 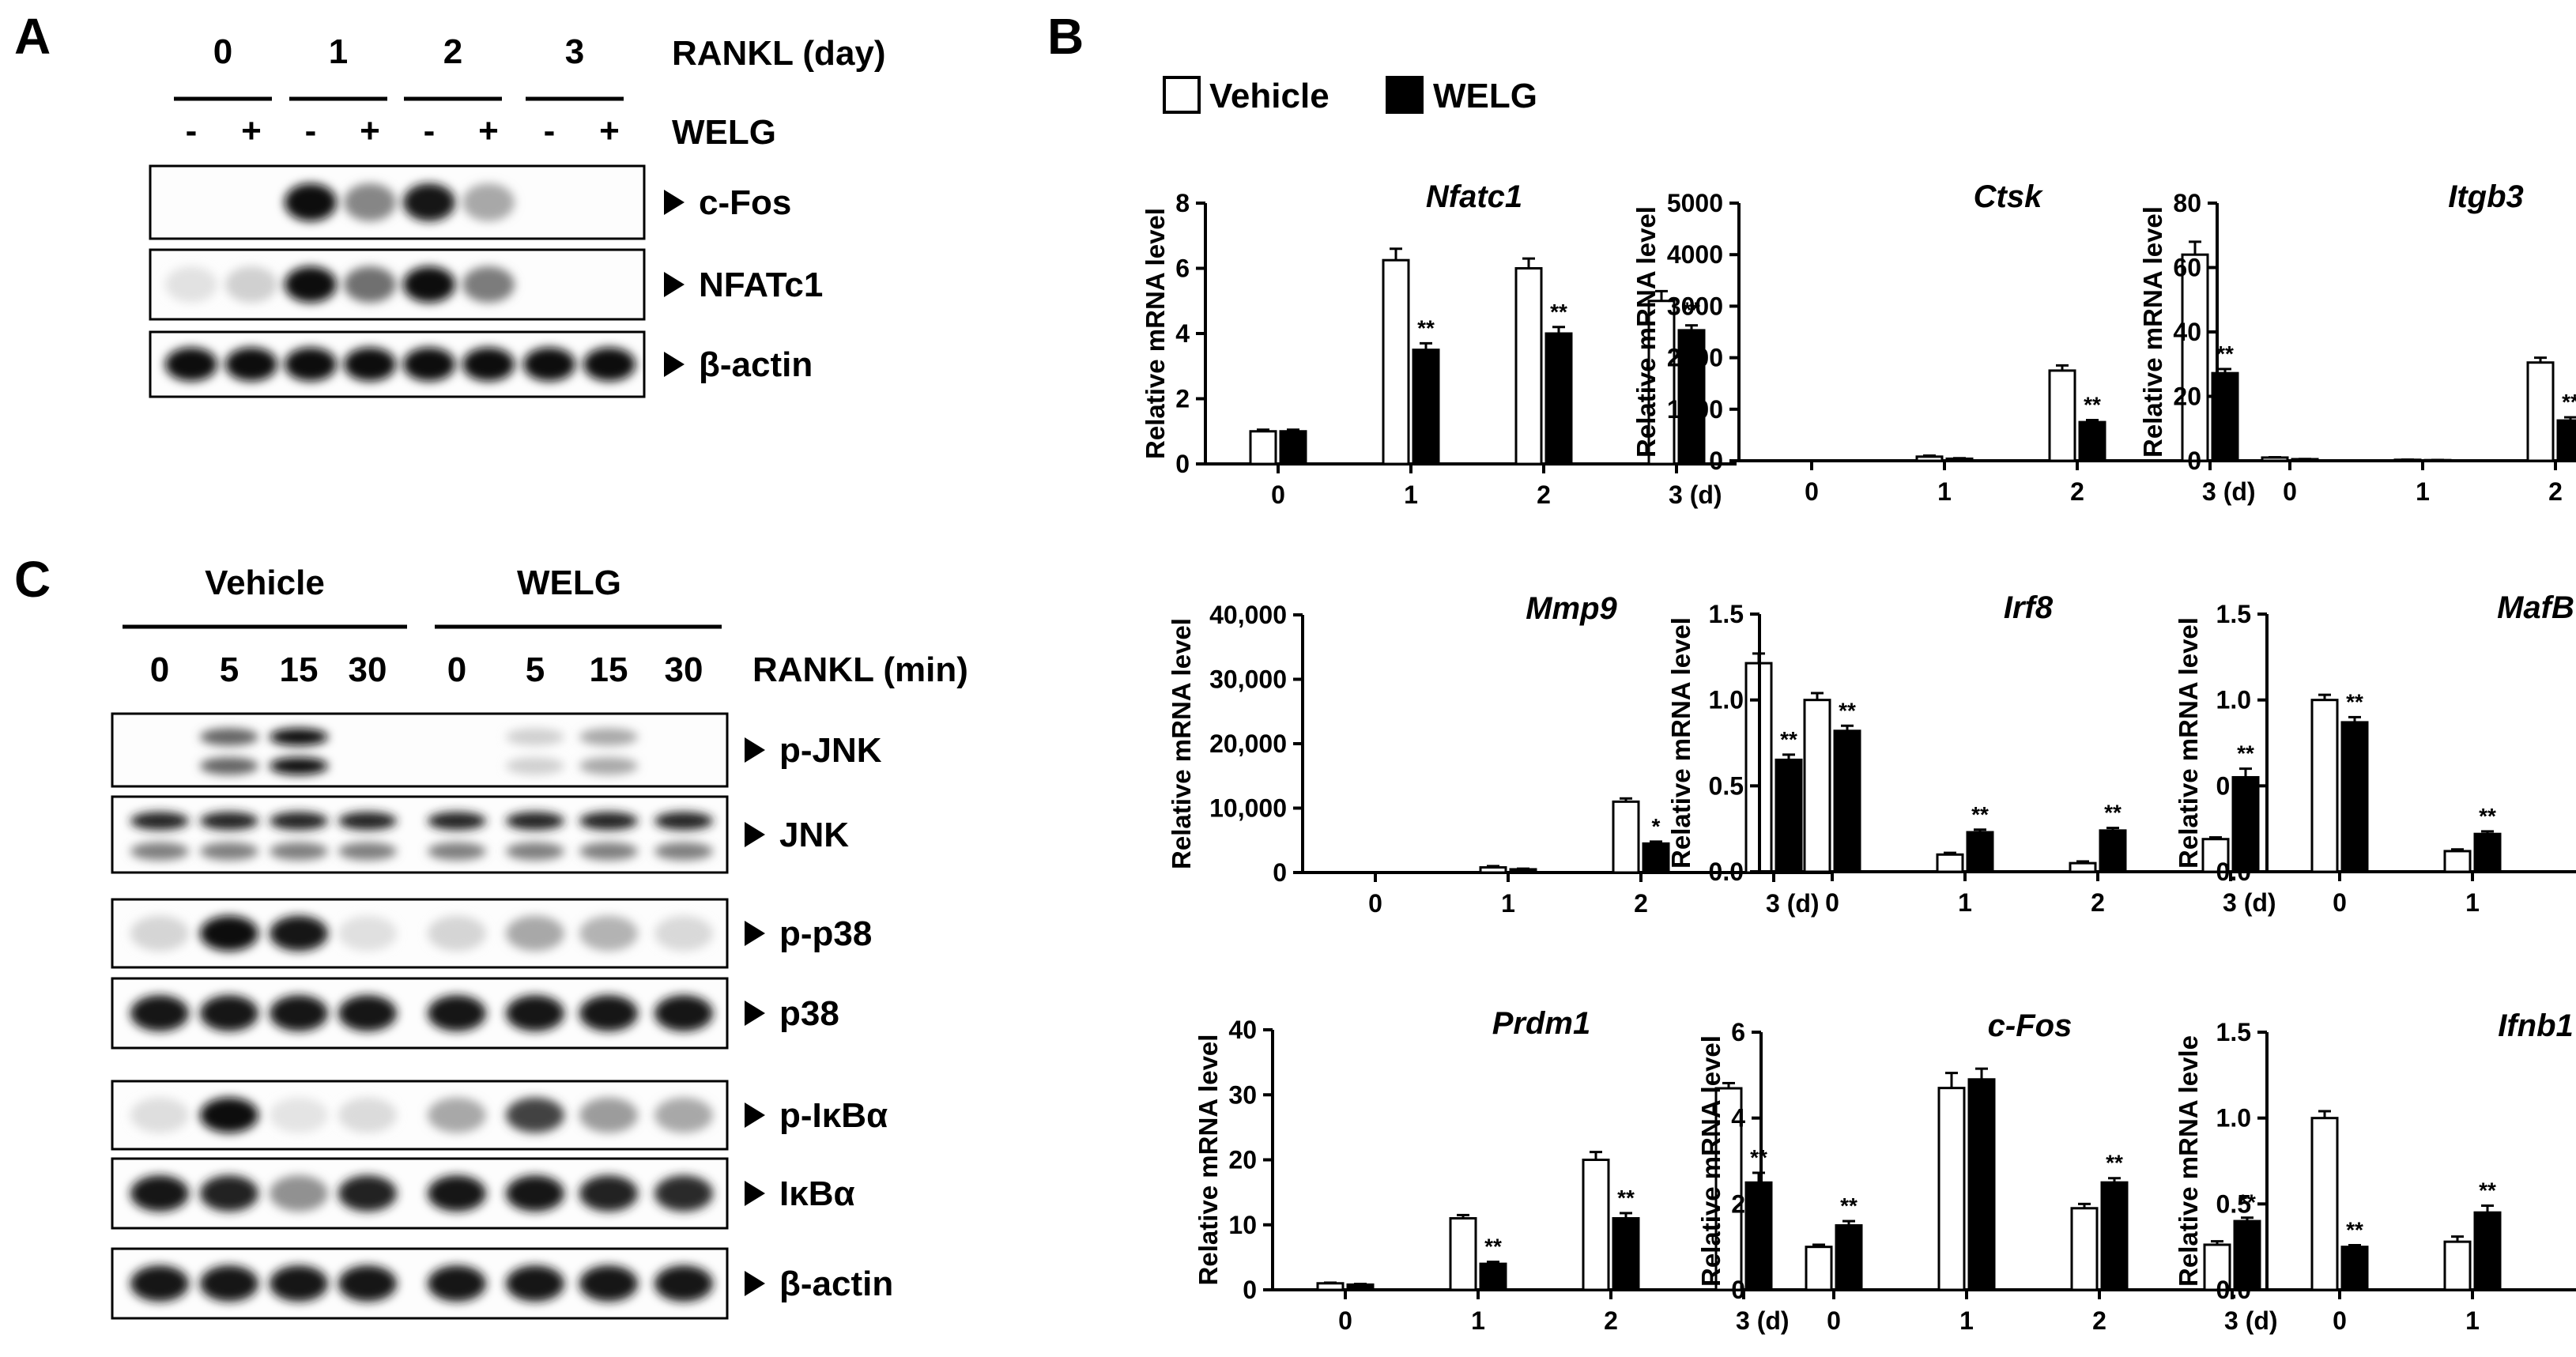 What do you see at coordinates (535, 669) in the screenshot?
I see `minute-label-6: 5` at bounding box center [535, 669].